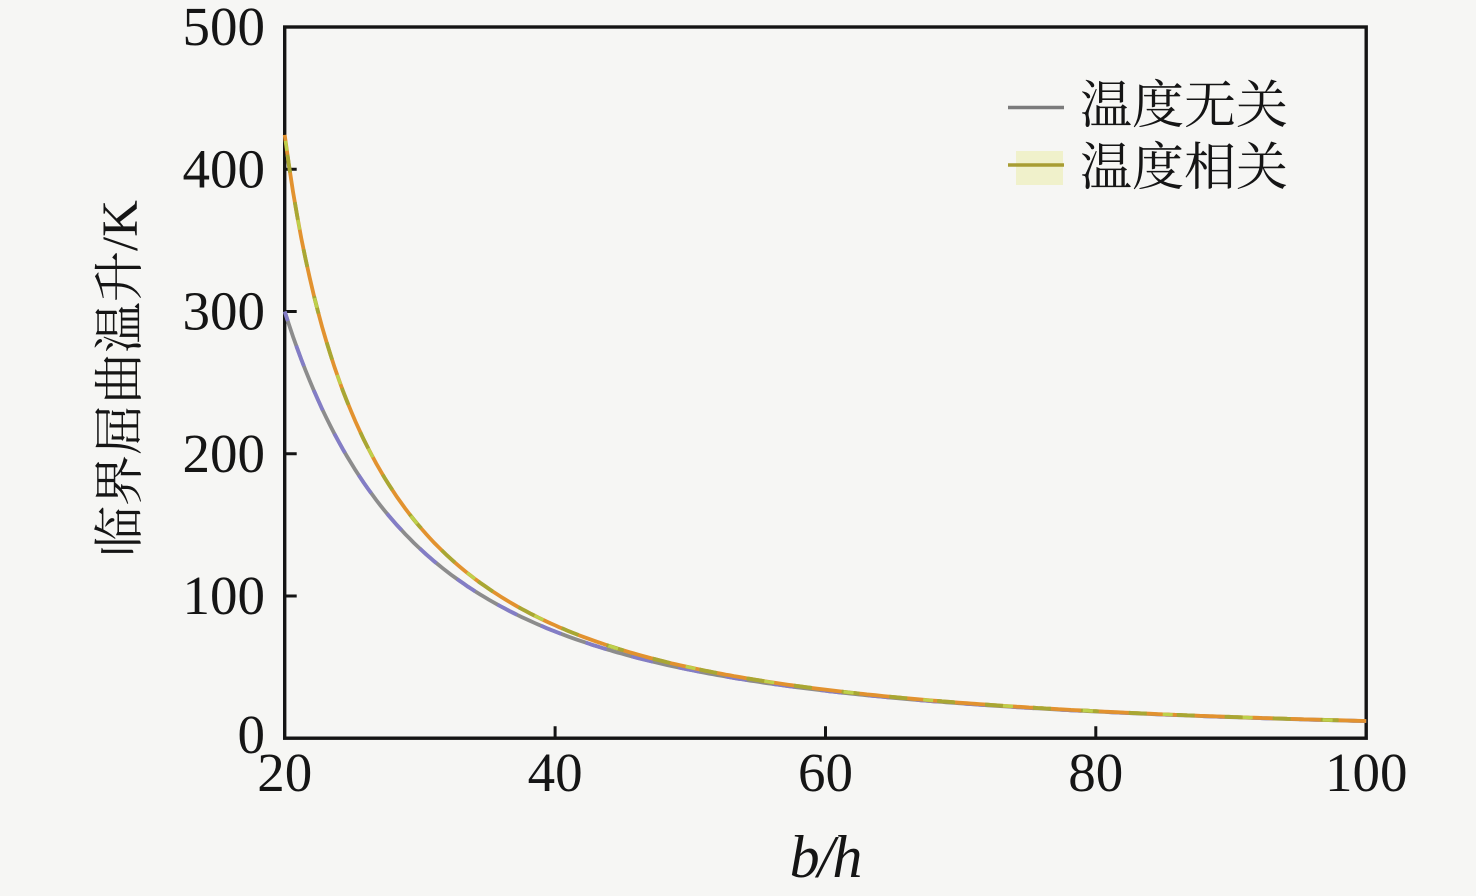 Image resolution: width=1476 pixels, height=896 pixels. I want to click on svg-text: 80, so click(1095, 772).